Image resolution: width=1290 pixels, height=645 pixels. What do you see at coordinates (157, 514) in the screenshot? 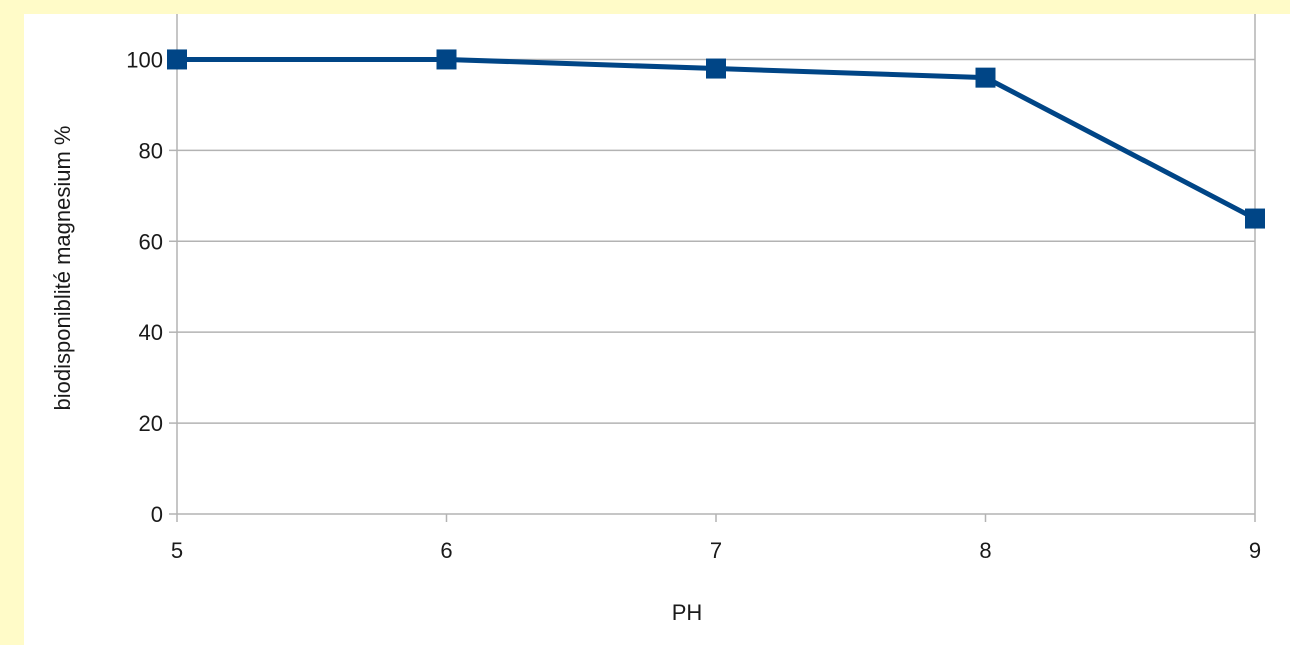
I see `y-tick-label: 0` at bounding box center [157, 514].